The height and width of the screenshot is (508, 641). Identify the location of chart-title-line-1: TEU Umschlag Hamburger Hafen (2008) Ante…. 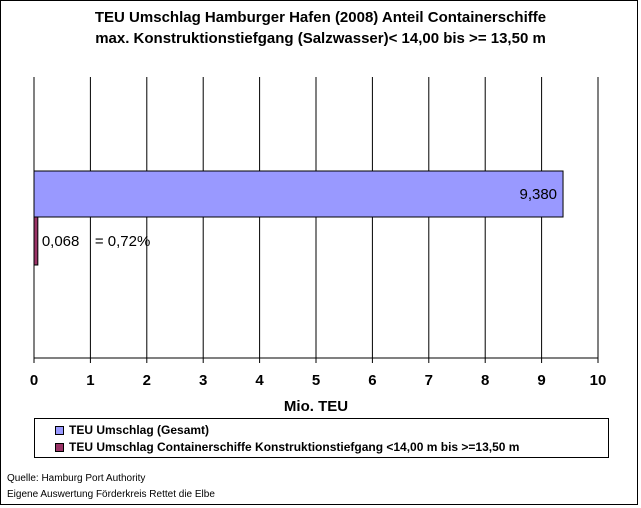
(320, 17).